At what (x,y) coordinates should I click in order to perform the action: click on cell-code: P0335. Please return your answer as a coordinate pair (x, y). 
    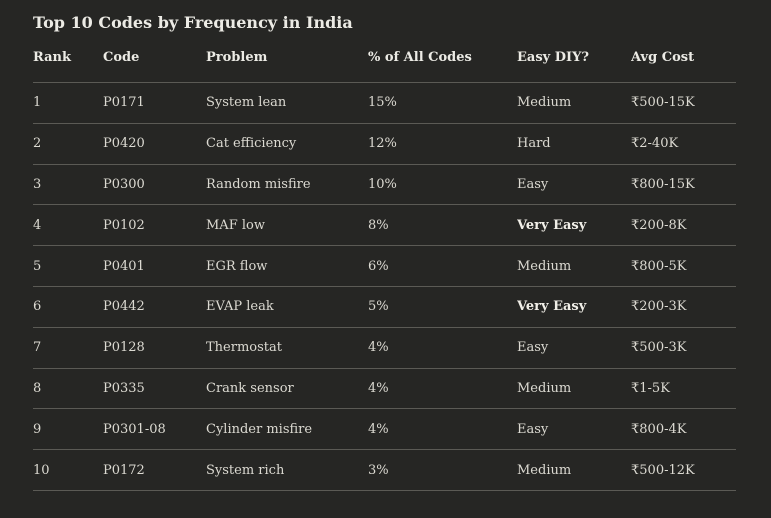
    Looking at the image, I should click on (124, 388).